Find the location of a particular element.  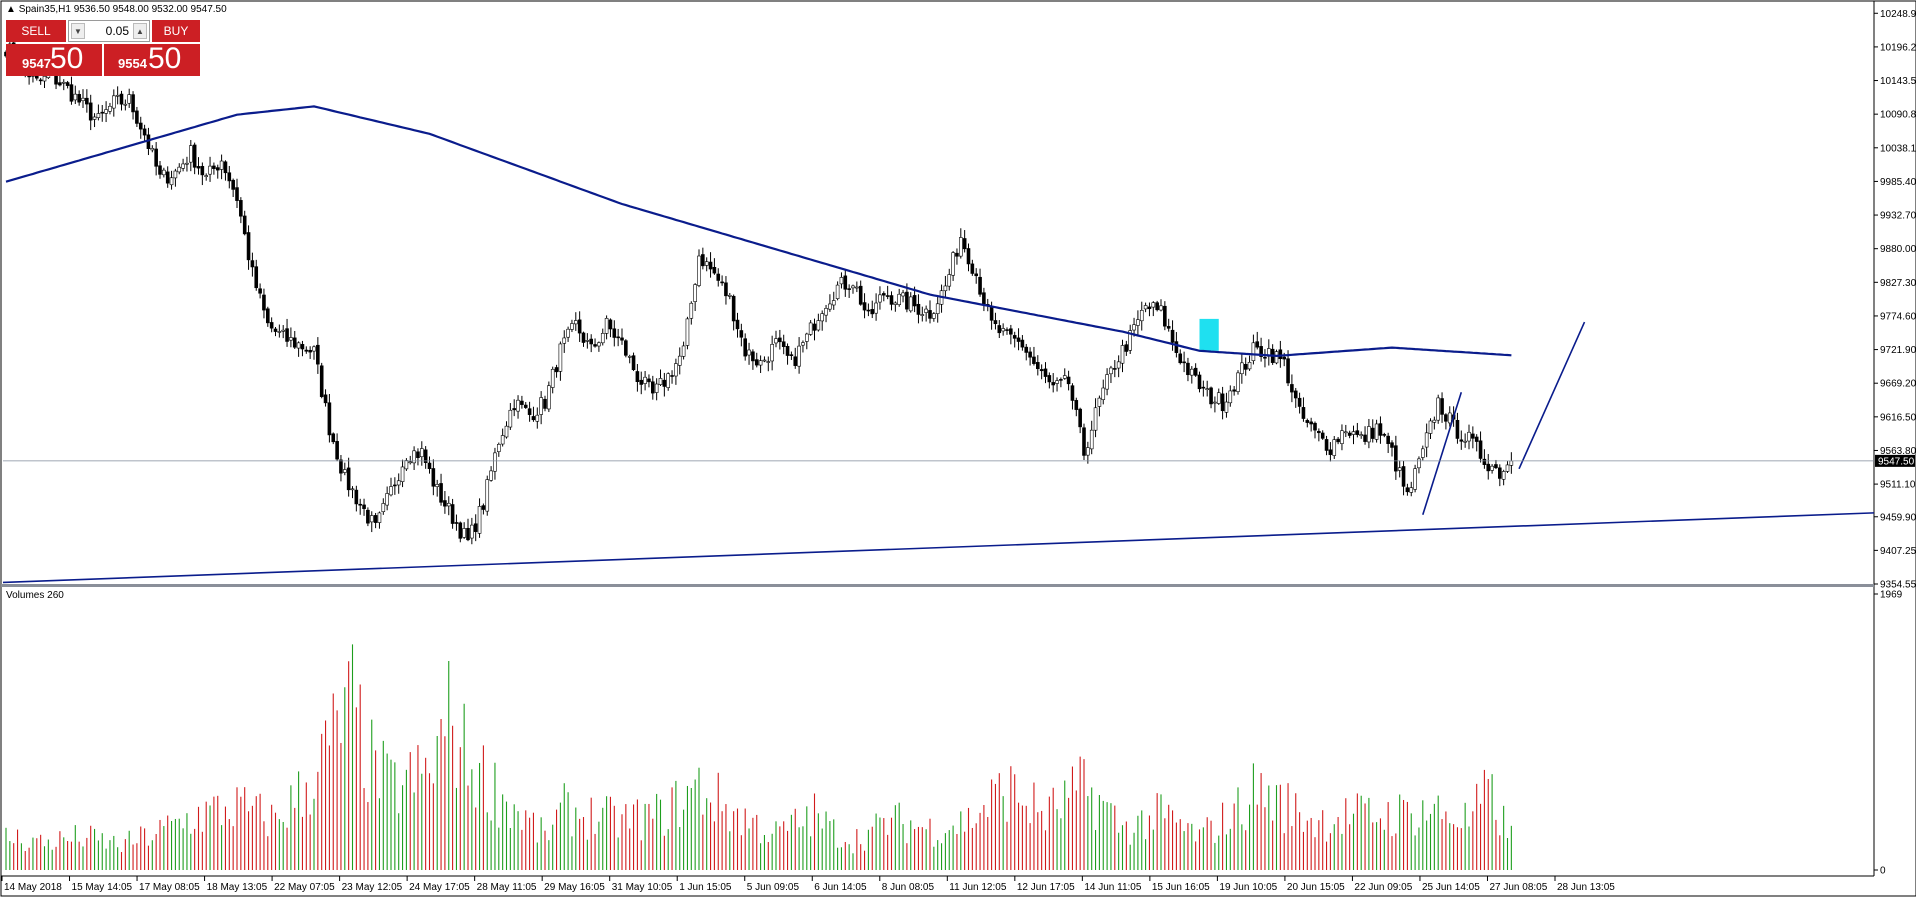

volume-tick-label: 1969 is located at coordinates (1891, 595).